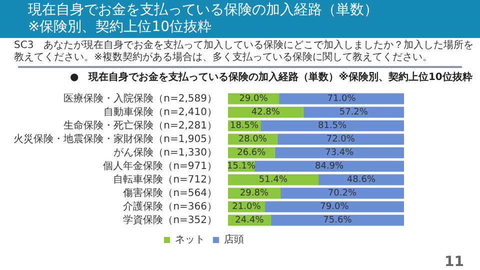 Image resolution: width=480 pixels, height=270 pixels. I want to click on y-tick-label: 生命保険・死亡保険（n=2,281）, so click(140, 125).